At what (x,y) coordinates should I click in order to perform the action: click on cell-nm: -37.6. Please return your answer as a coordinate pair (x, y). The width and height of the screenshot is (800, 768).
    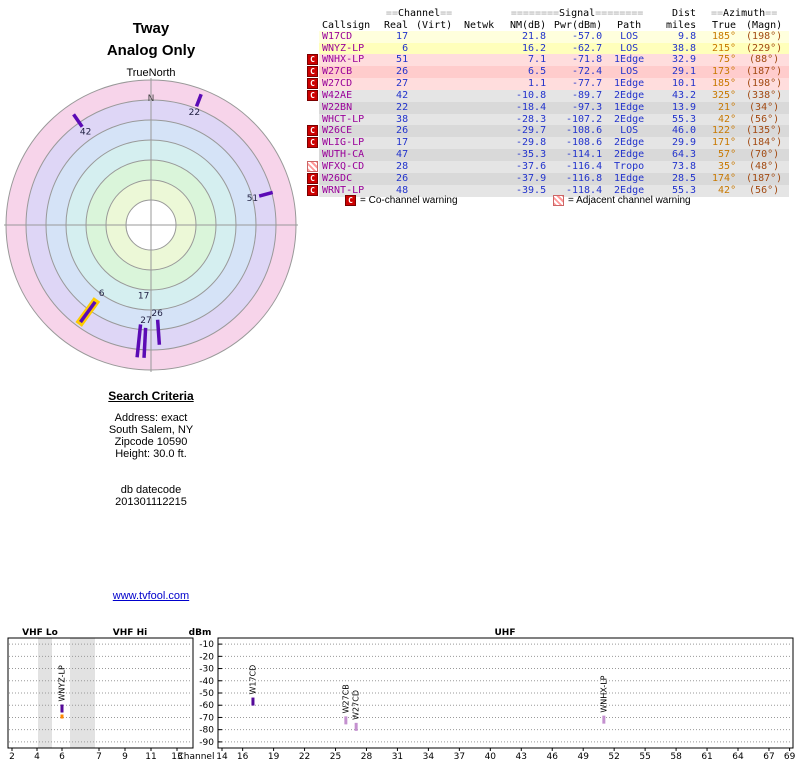
    Looking at the image, I should click on (525, 166).